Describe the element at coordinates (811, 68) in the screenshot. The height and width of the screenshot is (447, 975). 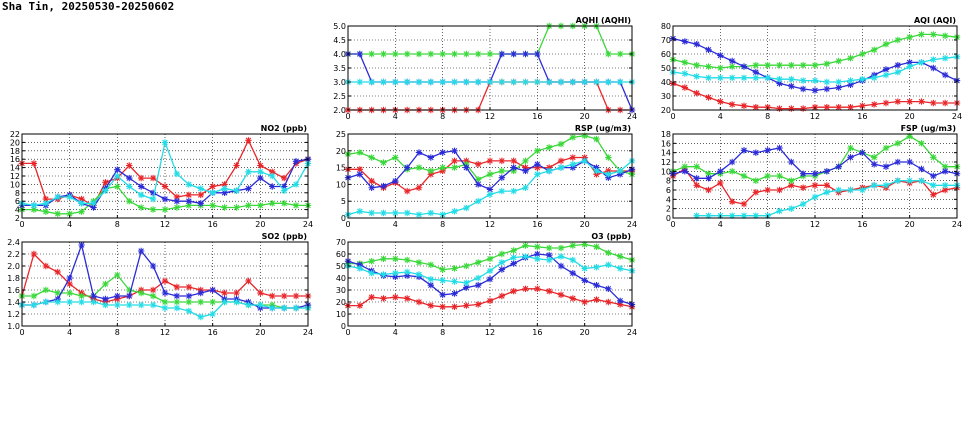
I see `chart-aqi: 20 30 40 50 60 70 80 0 4 8 12 16 20 24 AQI (AQI)` at that location.